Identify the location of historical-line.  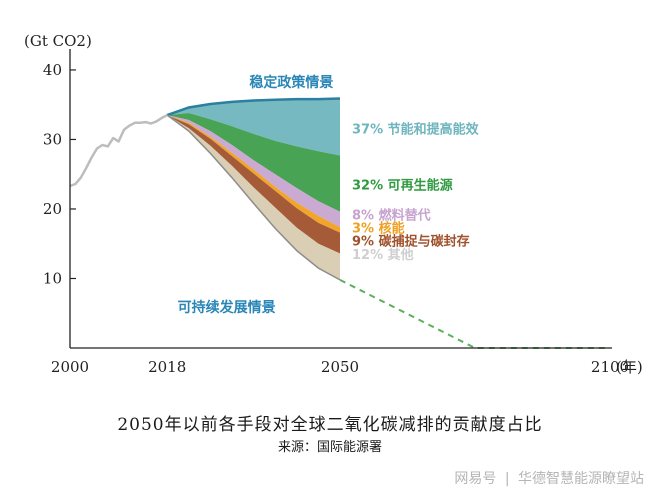
(118, 150).